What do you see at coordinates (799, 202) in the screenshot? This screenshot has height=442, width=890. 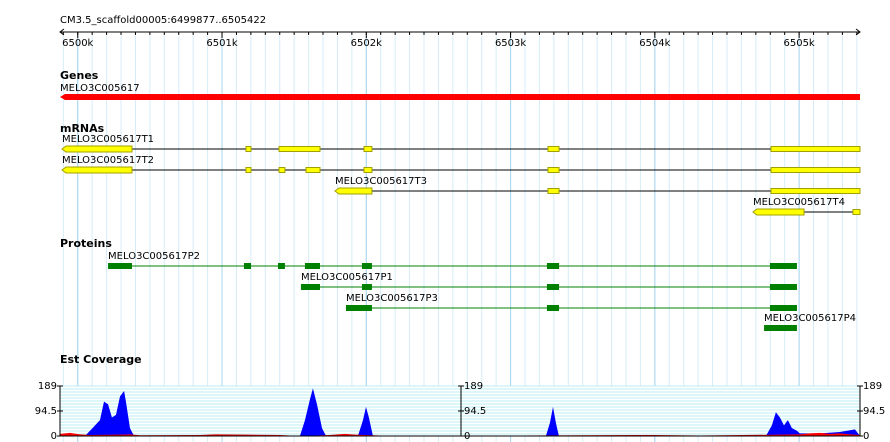 I see `feature-label: MELO3C005617T4` at bounding box center [799, 202].